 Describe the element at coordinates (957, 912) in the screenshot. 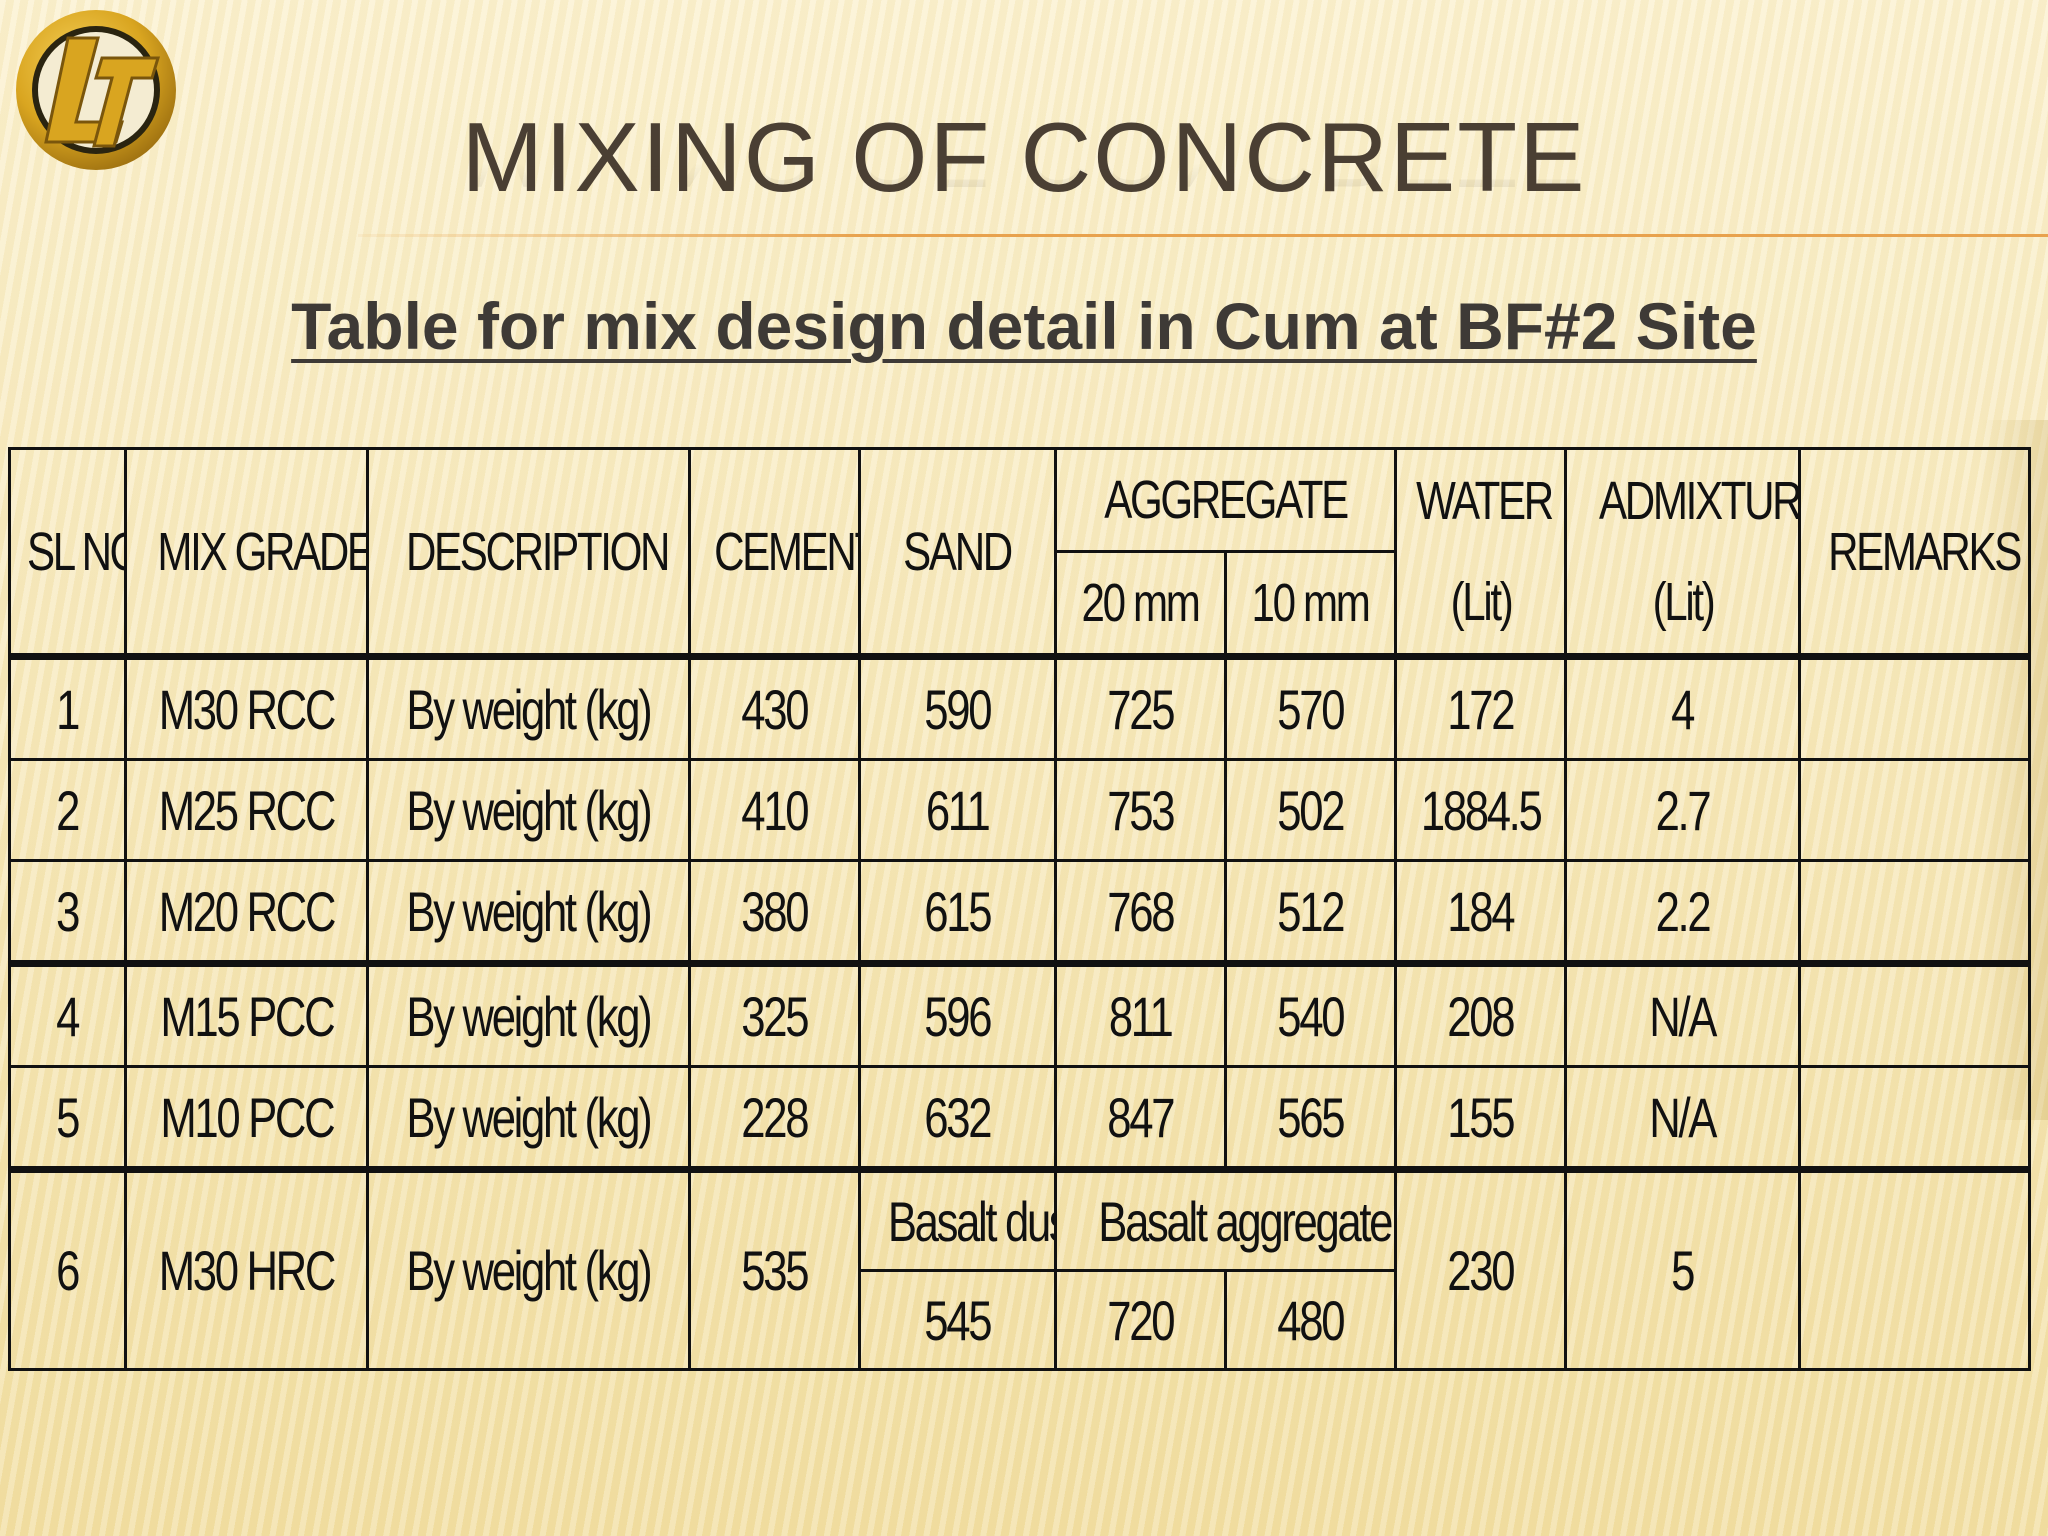

I see `cell-sand: 615` at that location.